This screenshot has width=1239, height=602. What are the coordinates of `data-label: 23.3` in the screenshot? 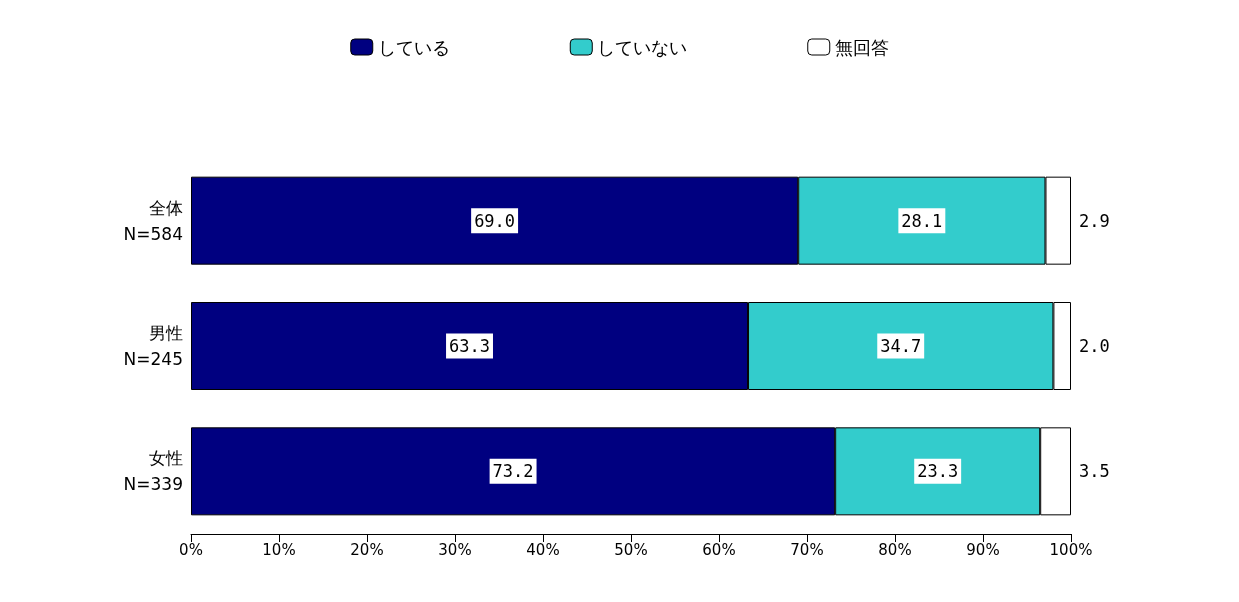 It's located at (938, 471).